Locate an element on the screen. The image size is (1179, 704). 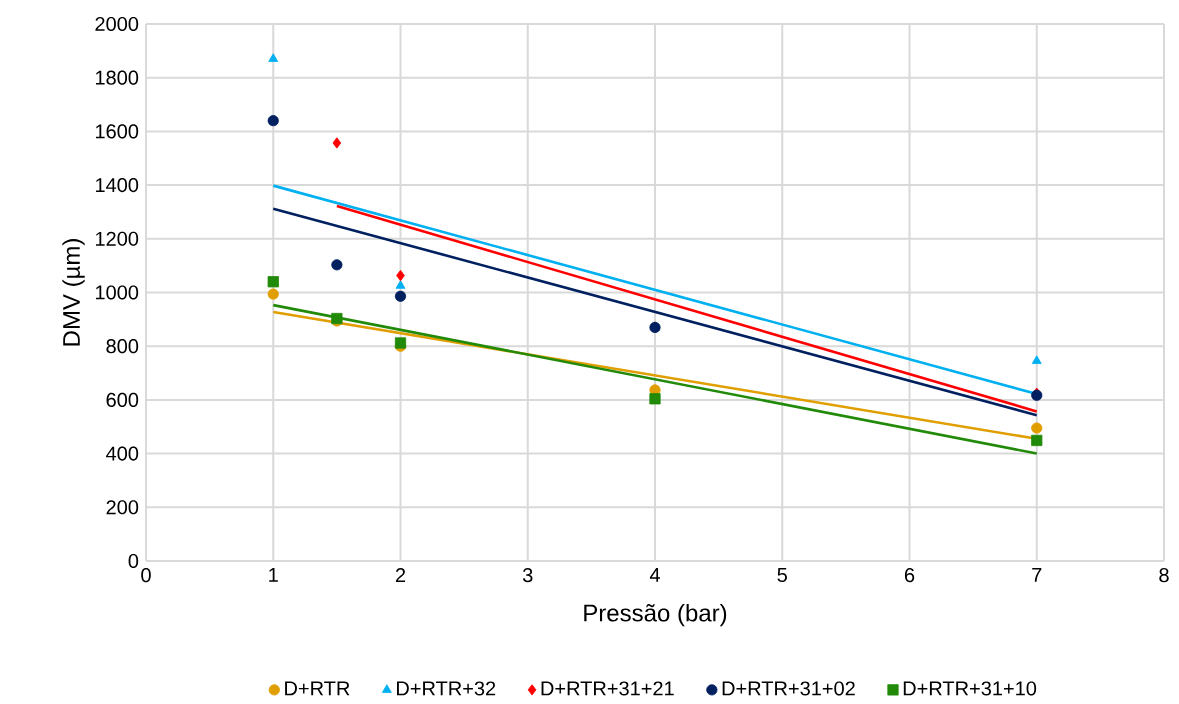
y-tick-label: 1000 is located at coordinates (117, 292).